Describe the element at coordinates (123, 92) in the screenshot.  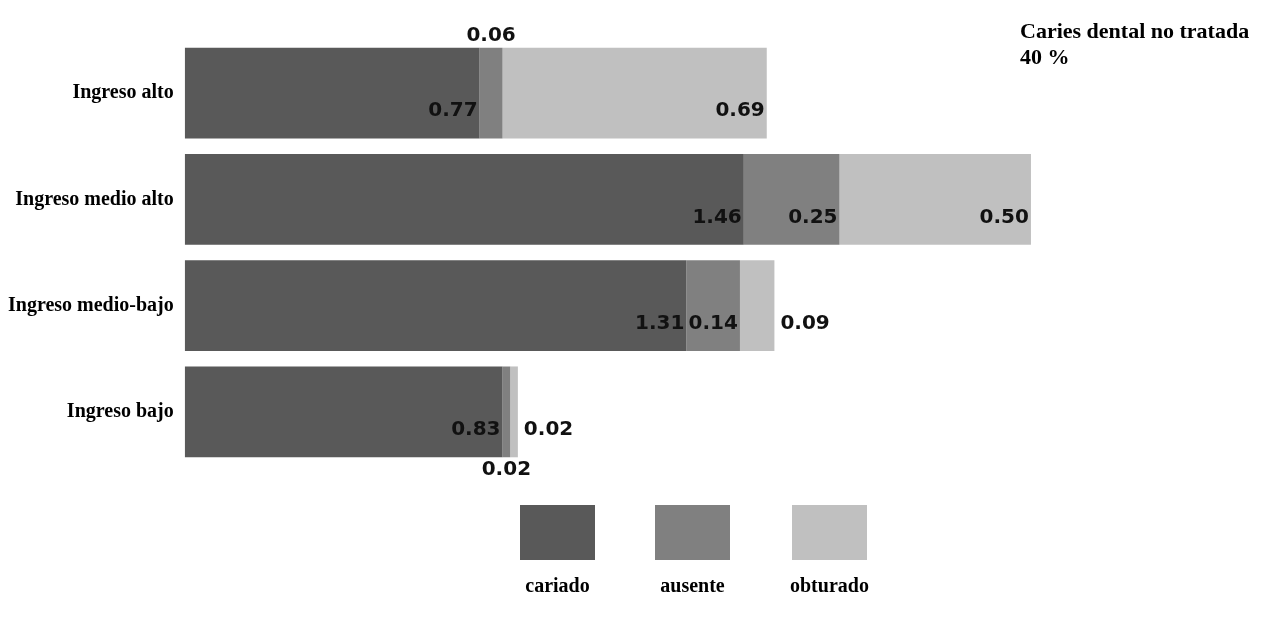
I see `y-tick-label: Ingreso alto` at that location.